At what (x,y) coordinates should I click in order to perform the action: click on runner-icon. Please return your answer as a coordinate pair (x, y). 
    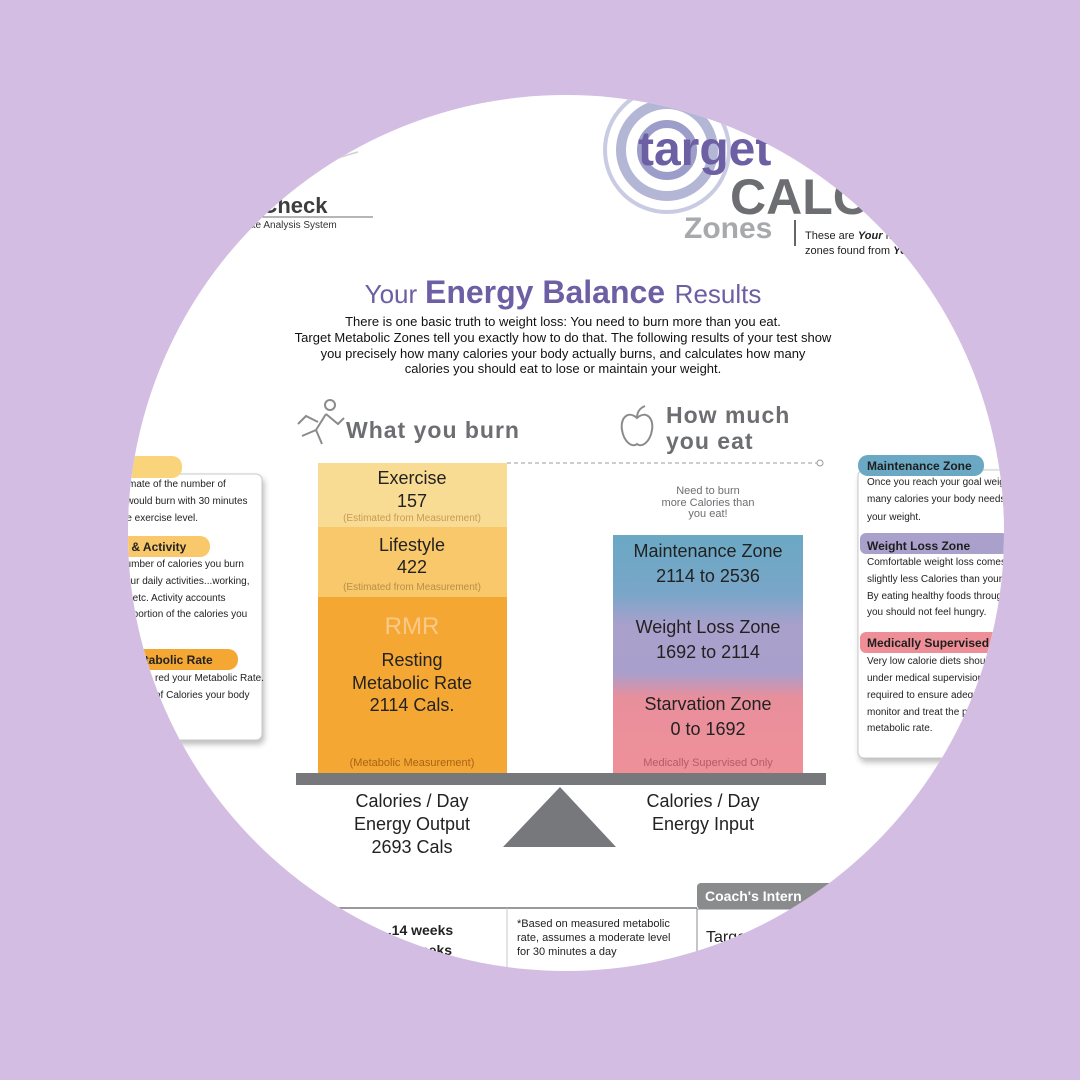
    Looking at the image, I should click on (321, 422).